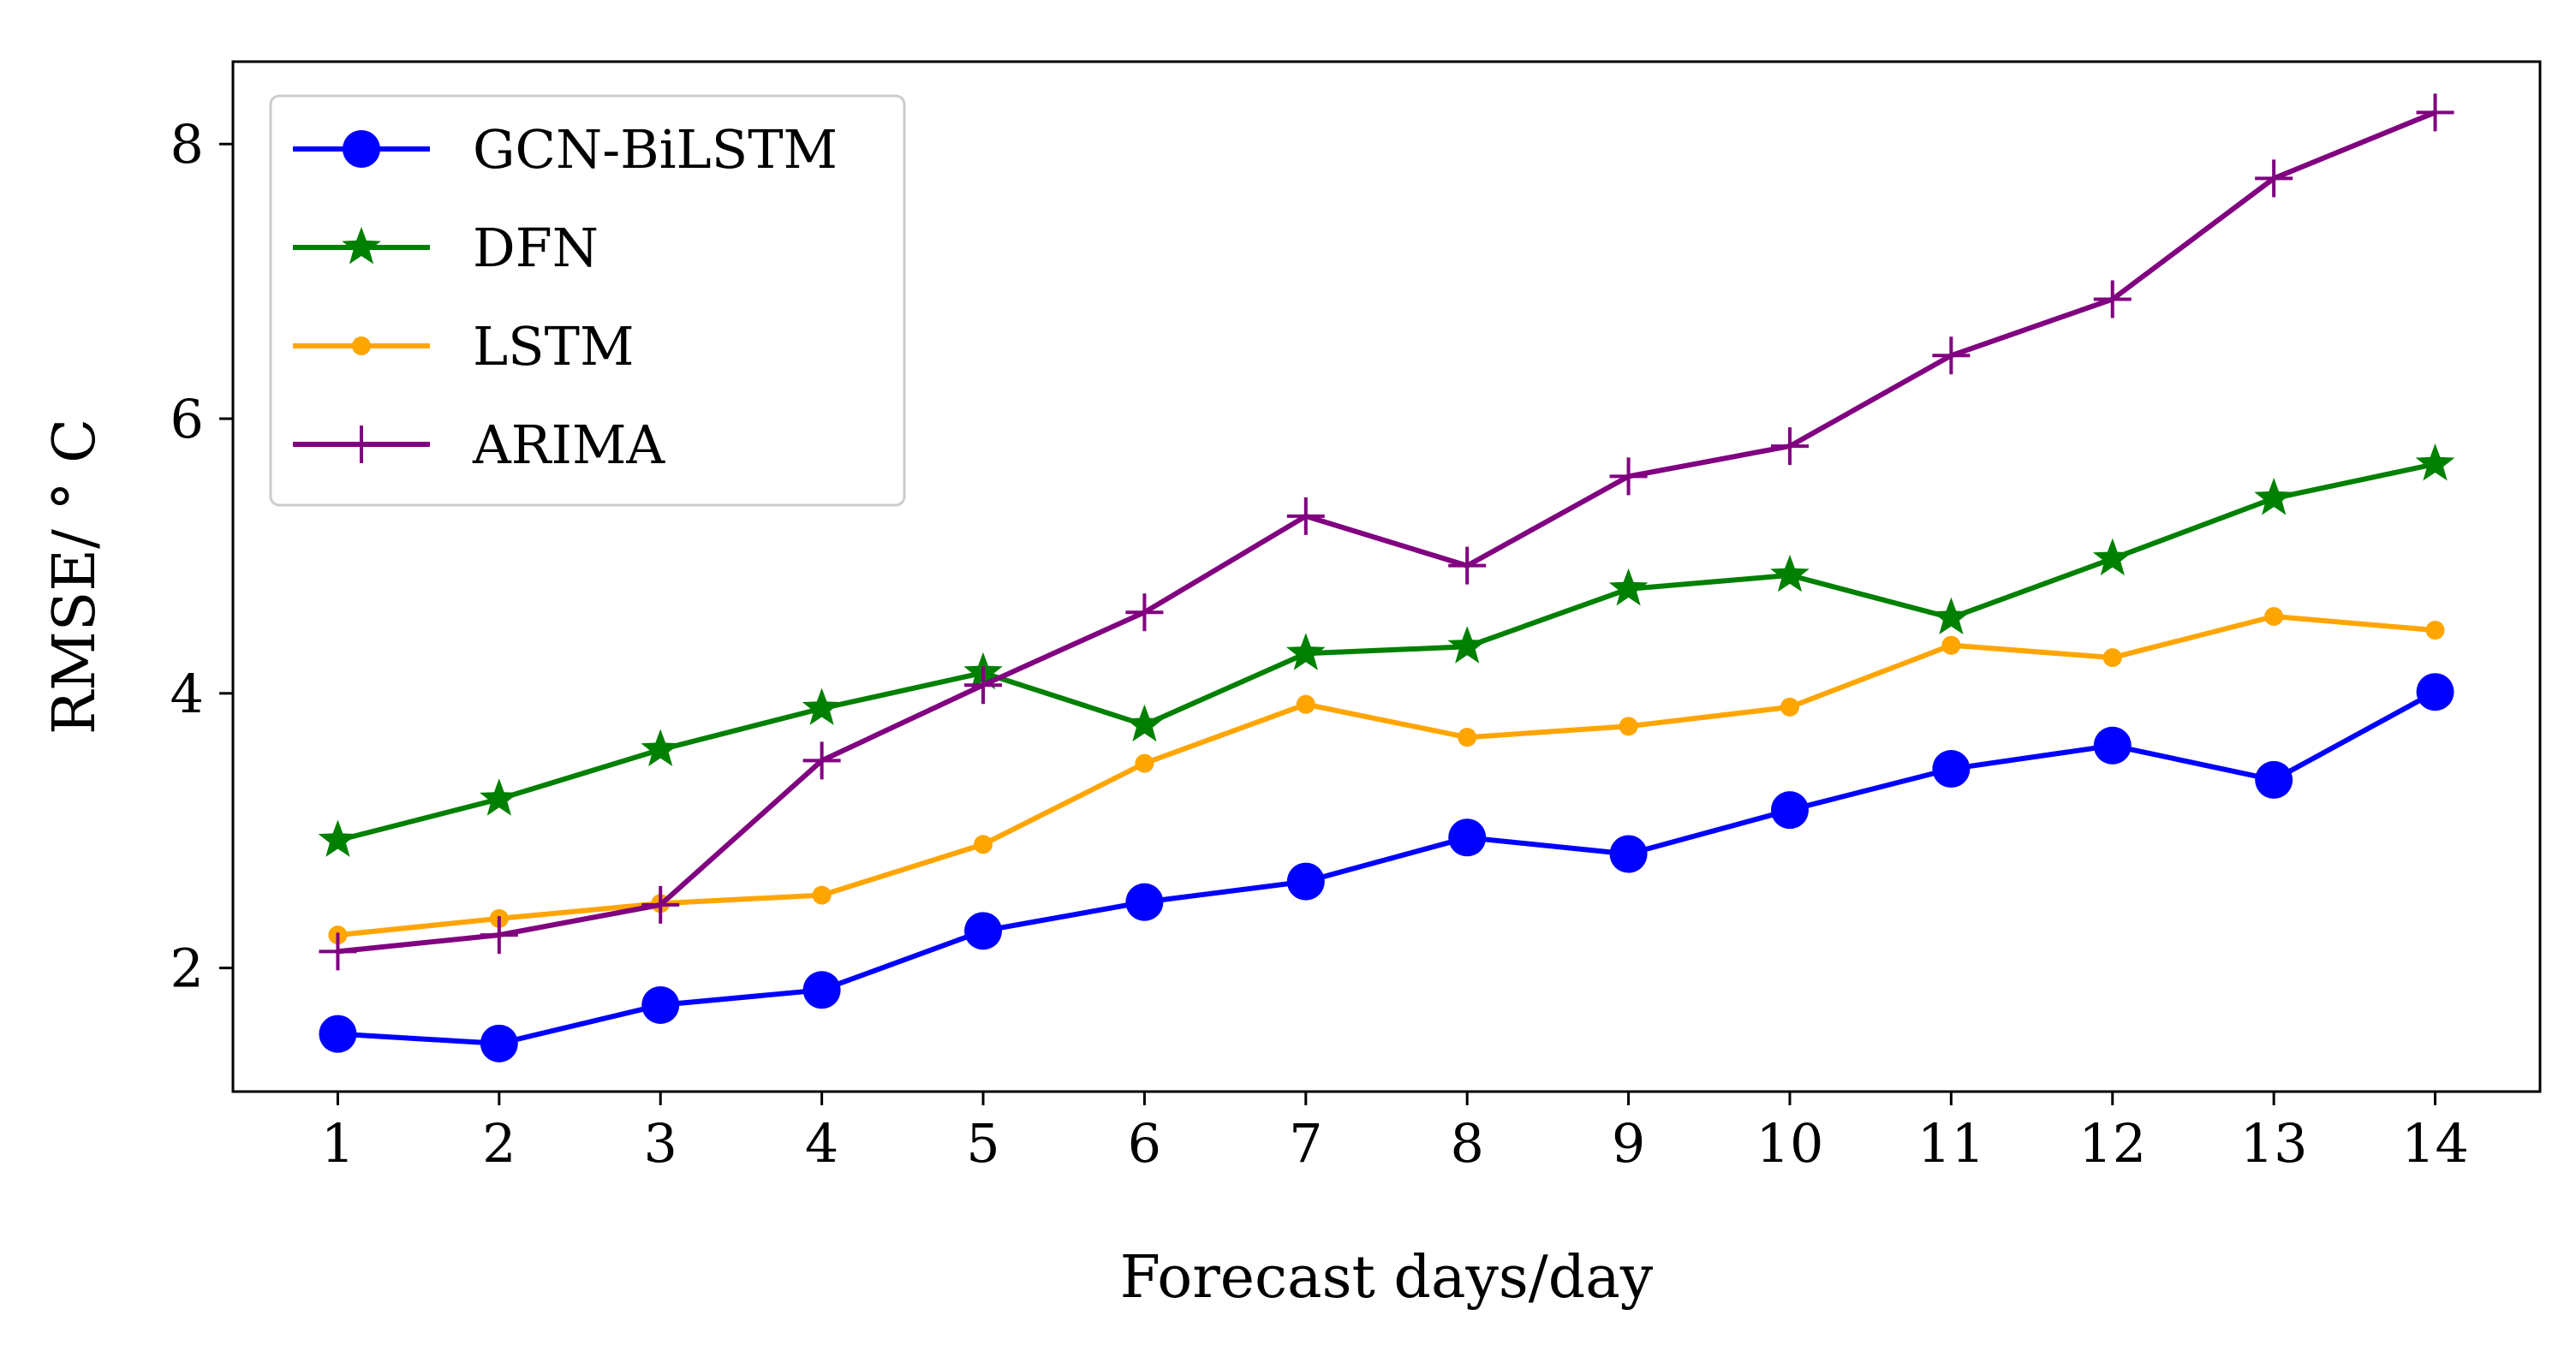  I want to click on legend-box, so click(587, 300).